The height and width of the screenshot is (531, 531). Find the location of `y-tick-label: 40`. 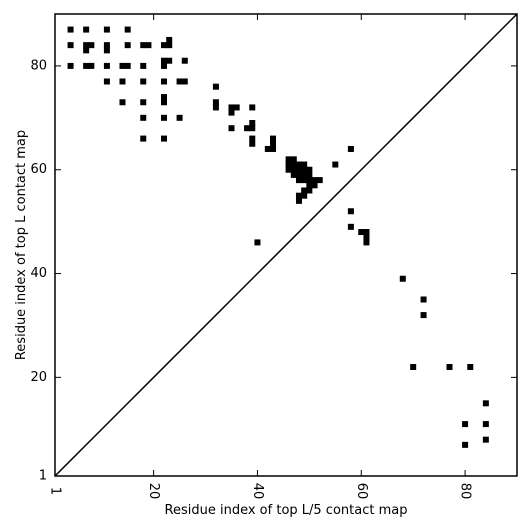

y-tick-label: 40 is located at coordinates (38, 273).